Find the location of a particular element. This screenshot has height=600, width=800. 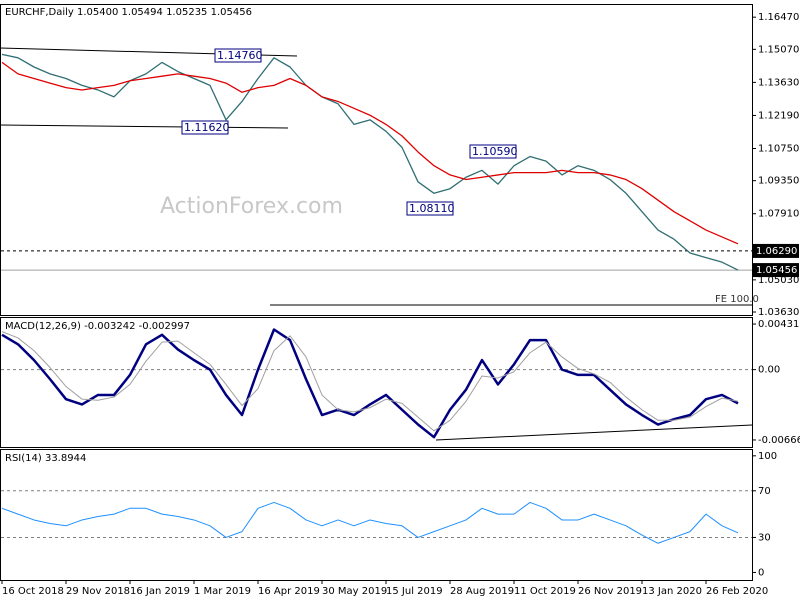

y-tick-label: 1.09350 is located at coordinates (778, 181).